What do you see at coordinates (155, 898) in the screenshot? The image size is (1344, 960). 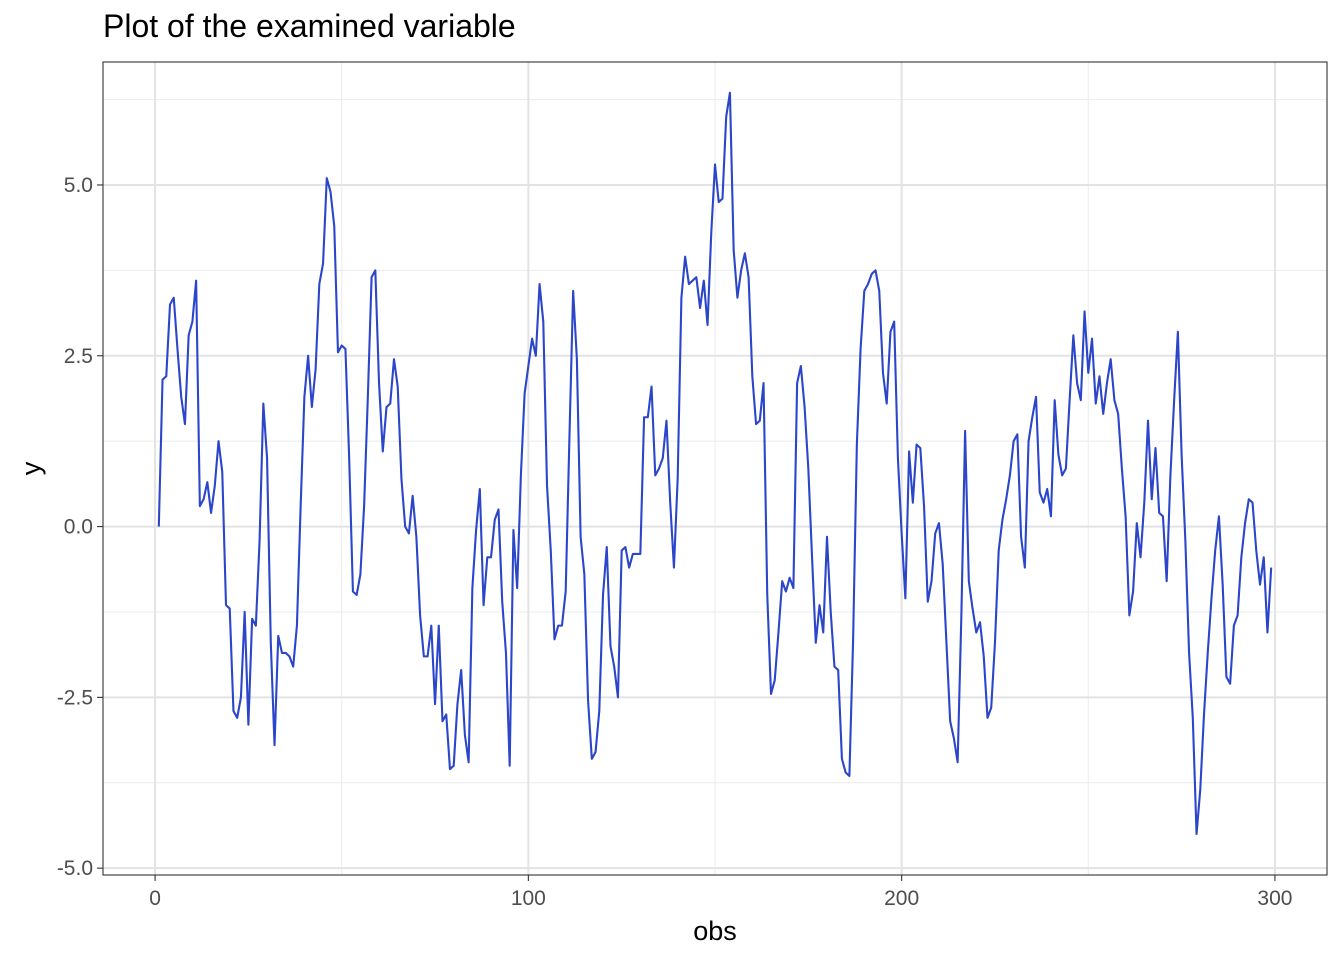 I see `x-tick-label: 0` at bounding box center [155, 898].